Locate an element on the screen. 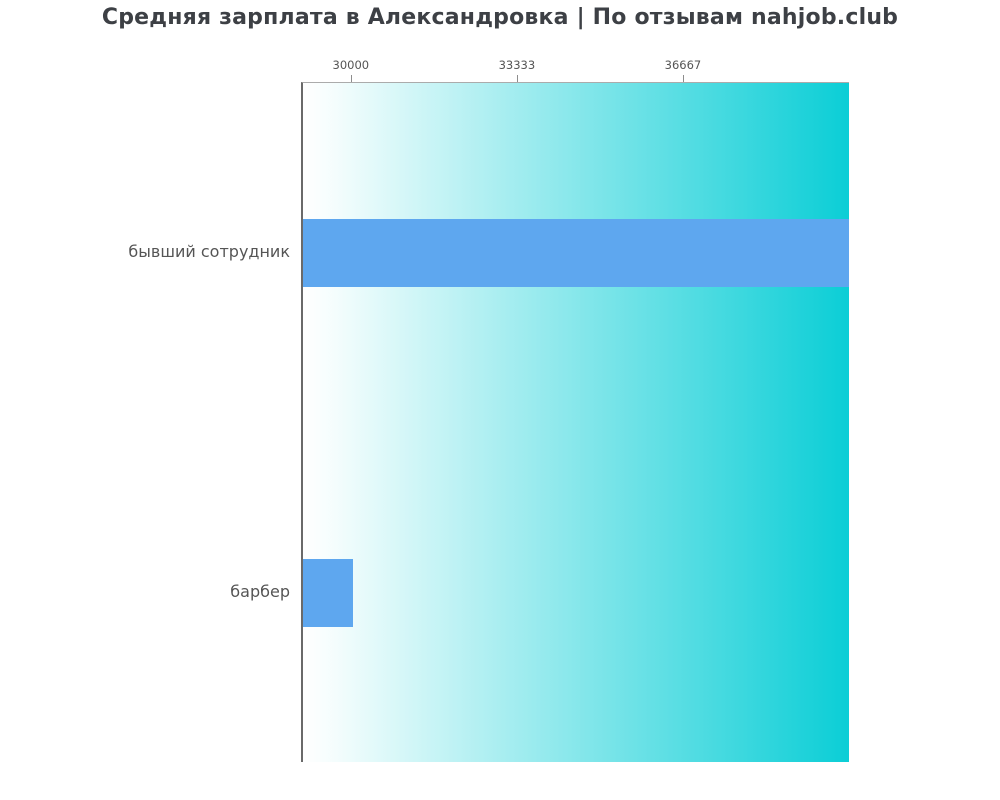 This screenshot has width=1000, height=800. y-category-label: бывший сотрудник is located at coordinates (209, 251).